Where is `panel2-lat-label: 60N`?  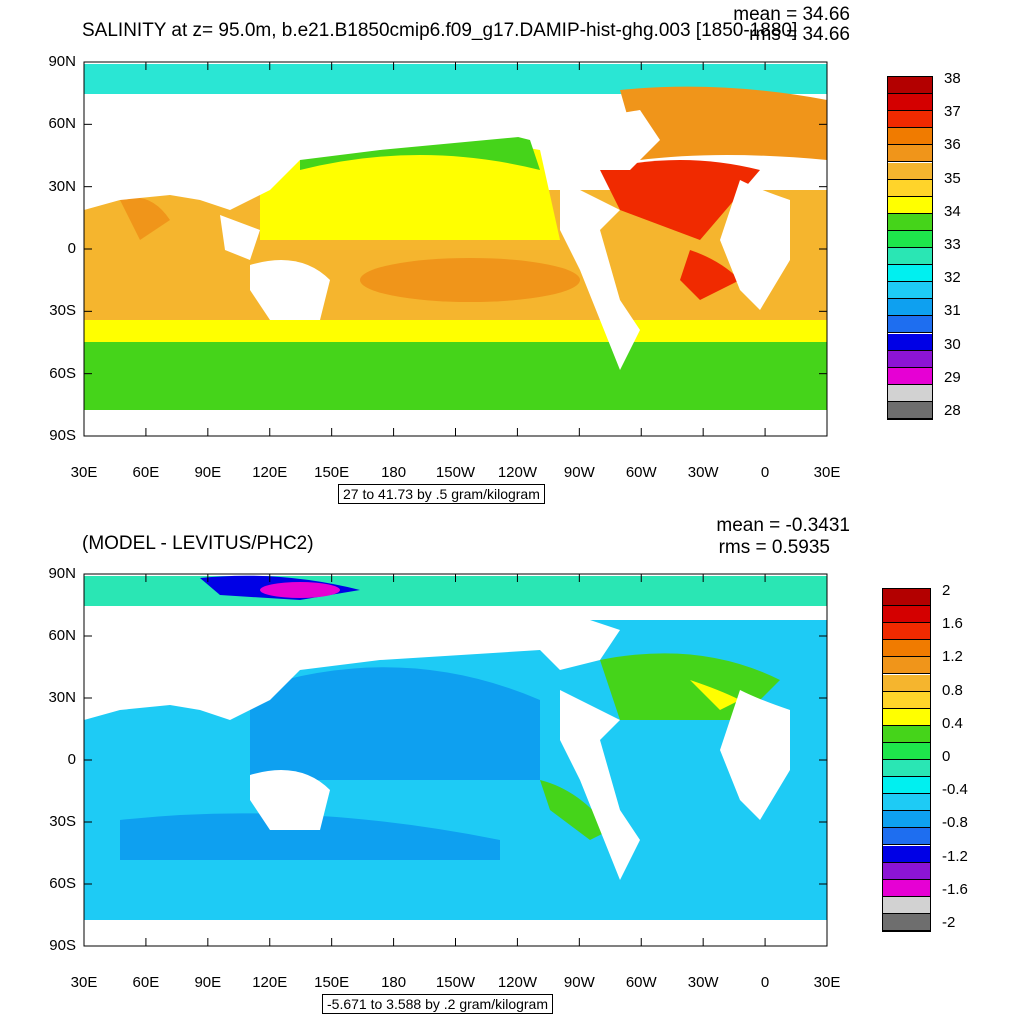
panel2-lat-label: 60N is located at coordinates (62, 635).